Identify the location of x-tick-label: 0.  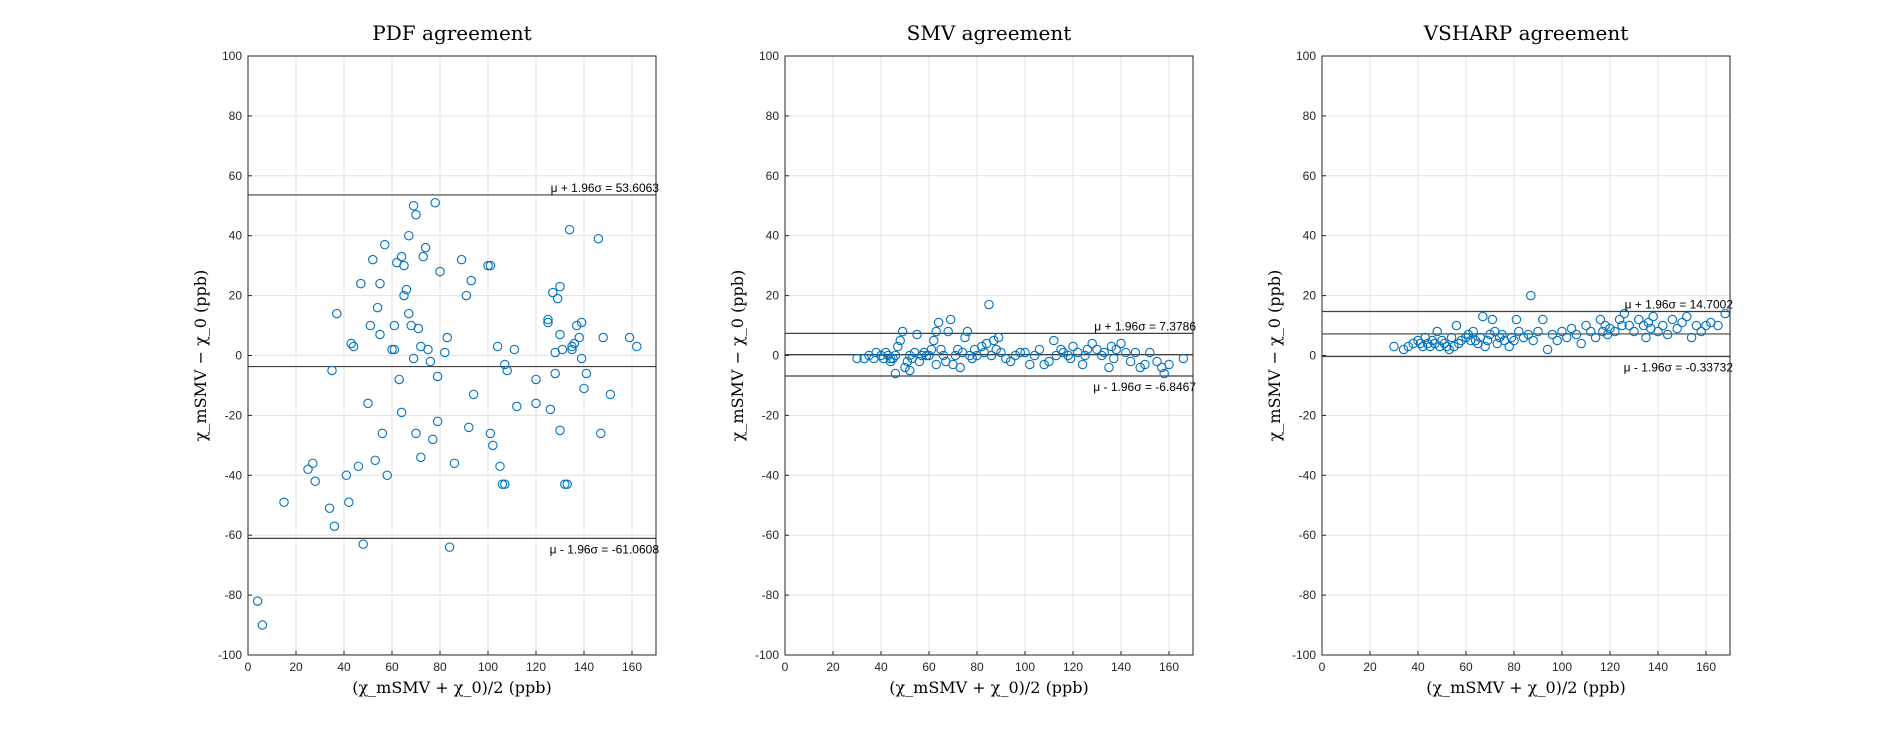
(248, 667).